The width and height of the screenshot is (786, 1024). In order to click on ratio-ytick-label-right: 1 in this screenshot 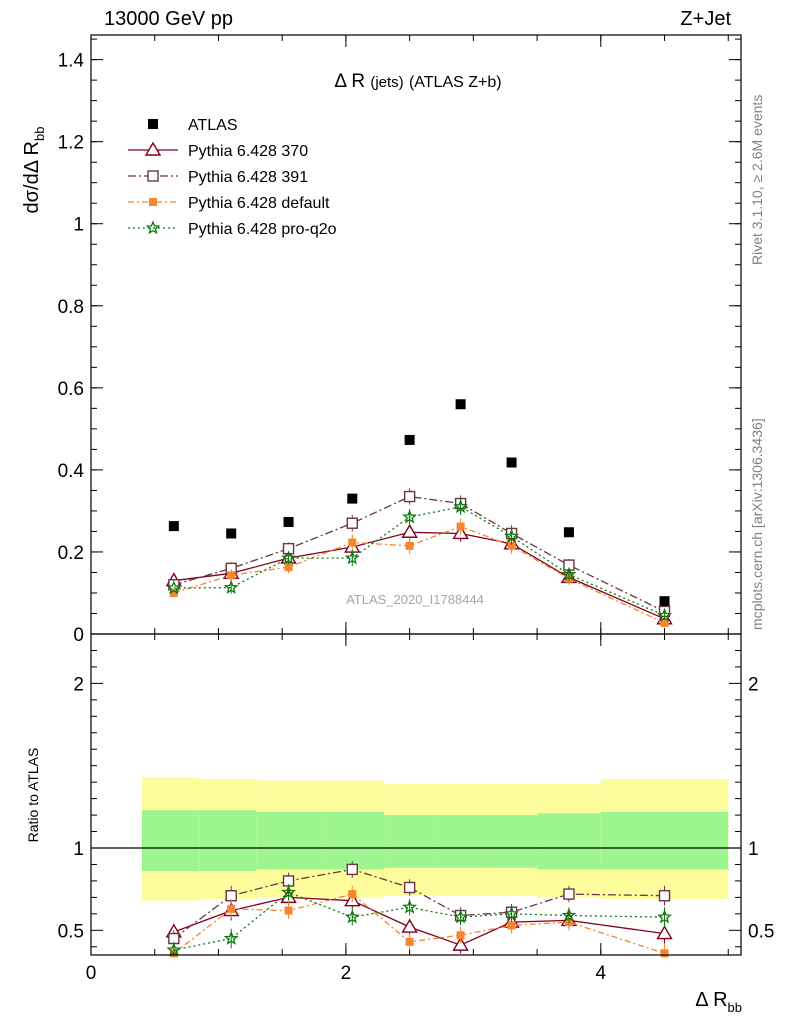, I will do `click(753, 849)`.